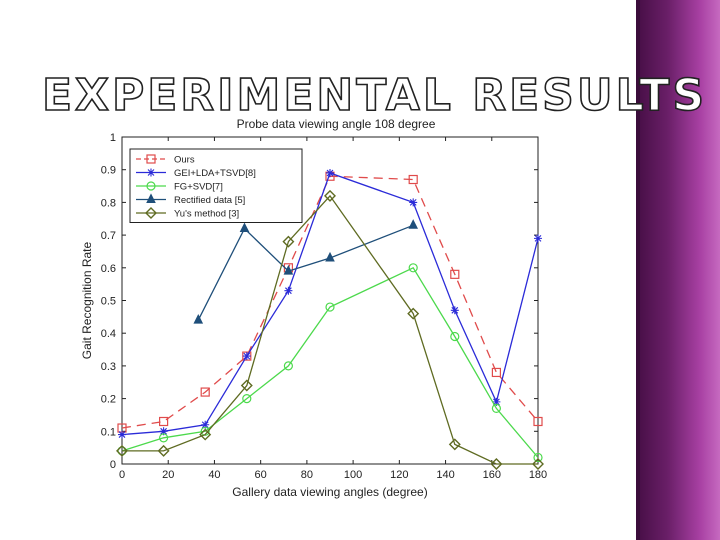 The height and width of the screenshot is (540, 720). Describe the element at coordinates (184, 160) in the screenshot. I see `legend-label: Ours` at that location.